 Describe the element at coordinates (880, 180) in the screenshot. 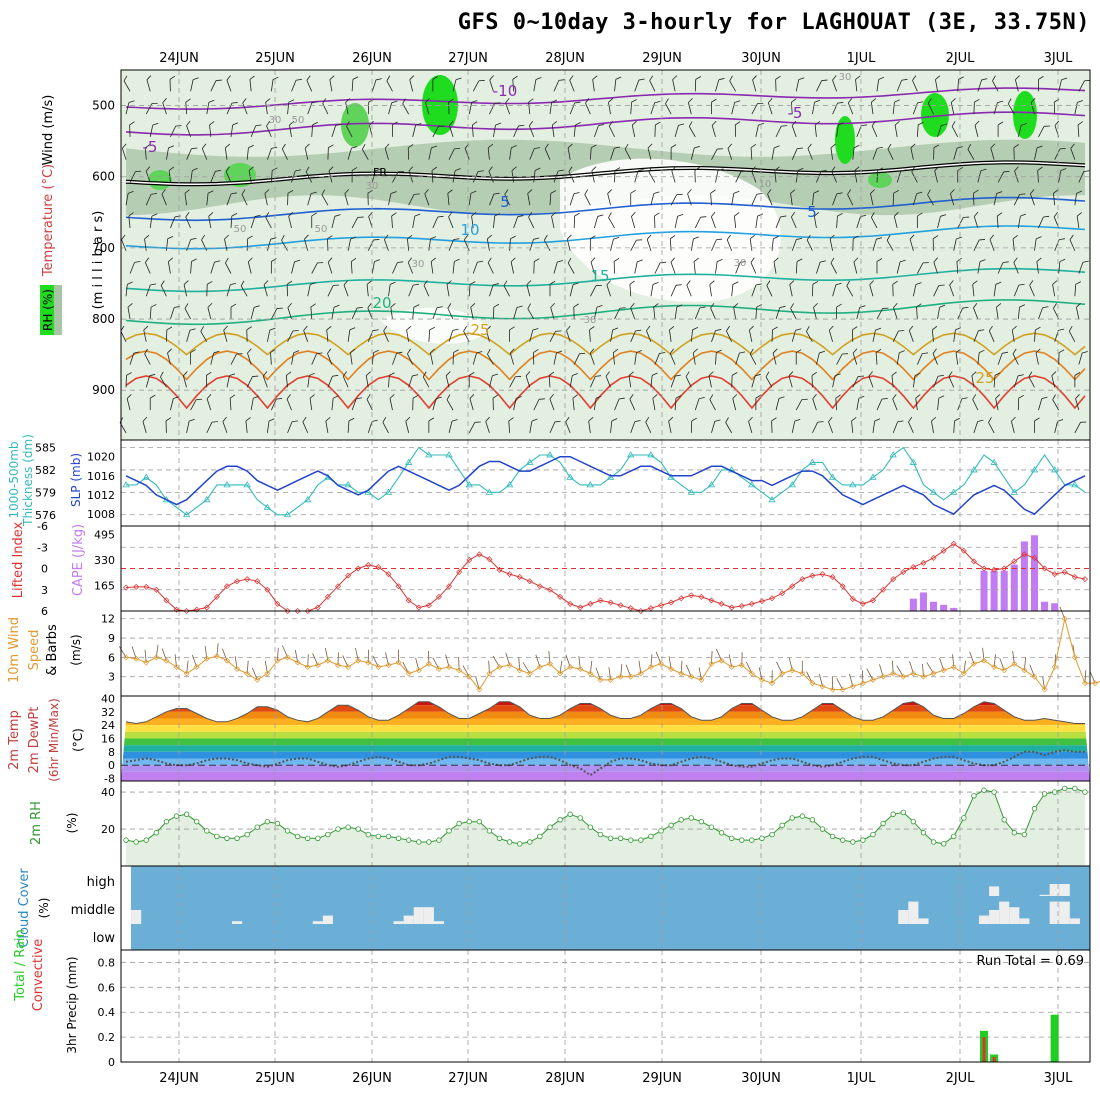

I see `rh-high-blob` at that location.